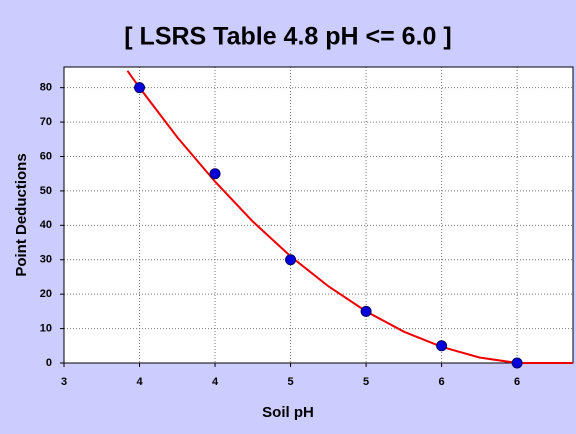 Image resolution: width=576 pixels, height=434 pixels. I want to click on y-tick-label: 30, so click(46, 260).